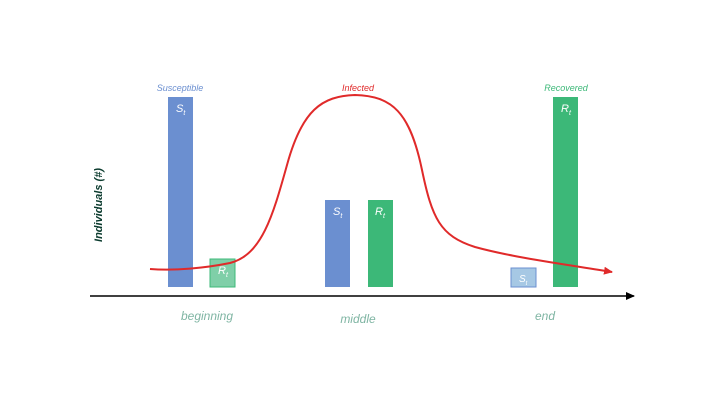 This screenshot has height=410, width=720. I want to click on phase-label-beginning: beginning, so click(207, 316).